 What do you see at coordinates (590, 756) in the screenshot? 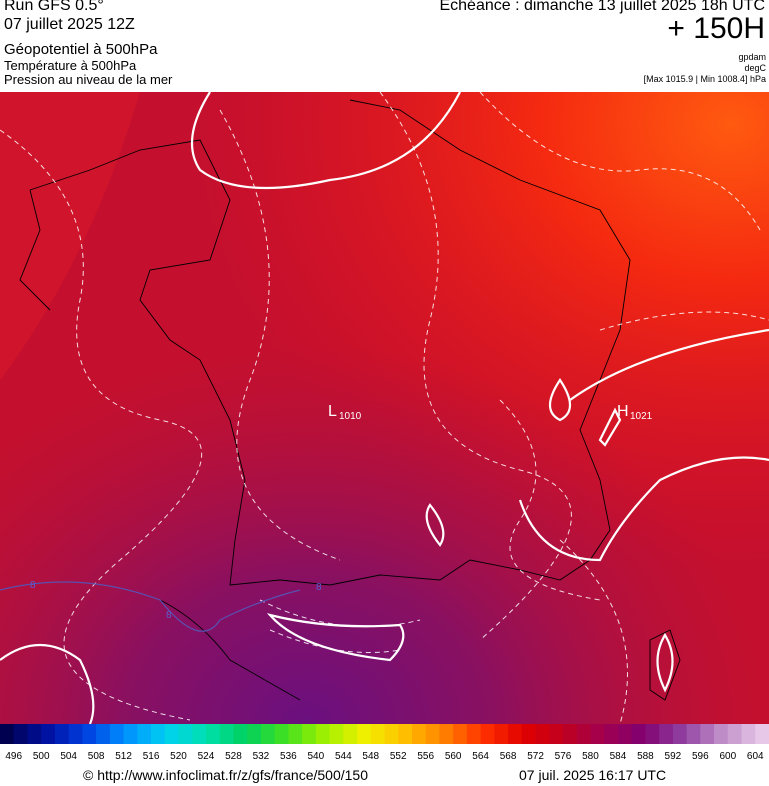
I see `colorbar-label: 580` at bounding box center [590, 756].